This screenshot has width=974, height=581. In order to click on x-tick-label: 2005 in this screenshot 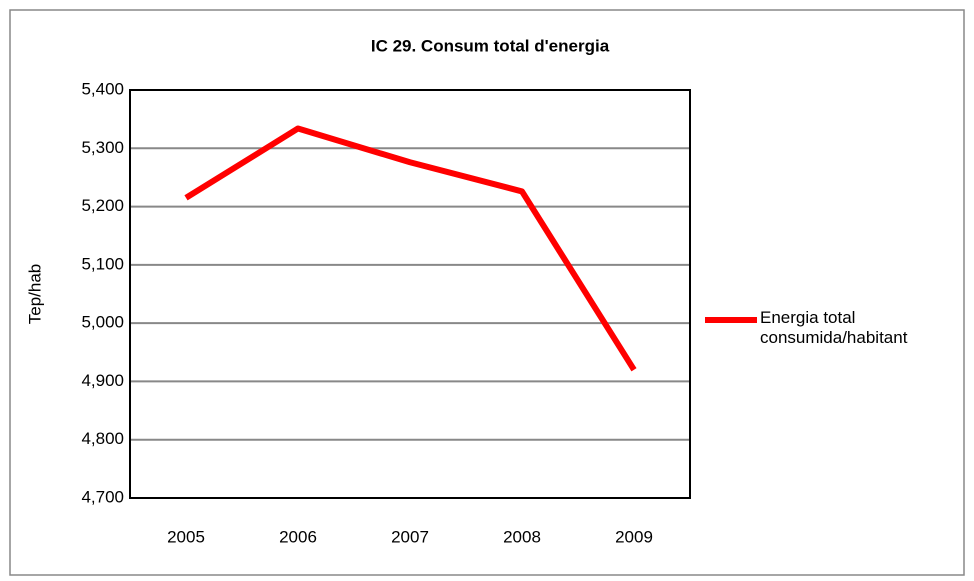, I will do `click(186, 536)`.